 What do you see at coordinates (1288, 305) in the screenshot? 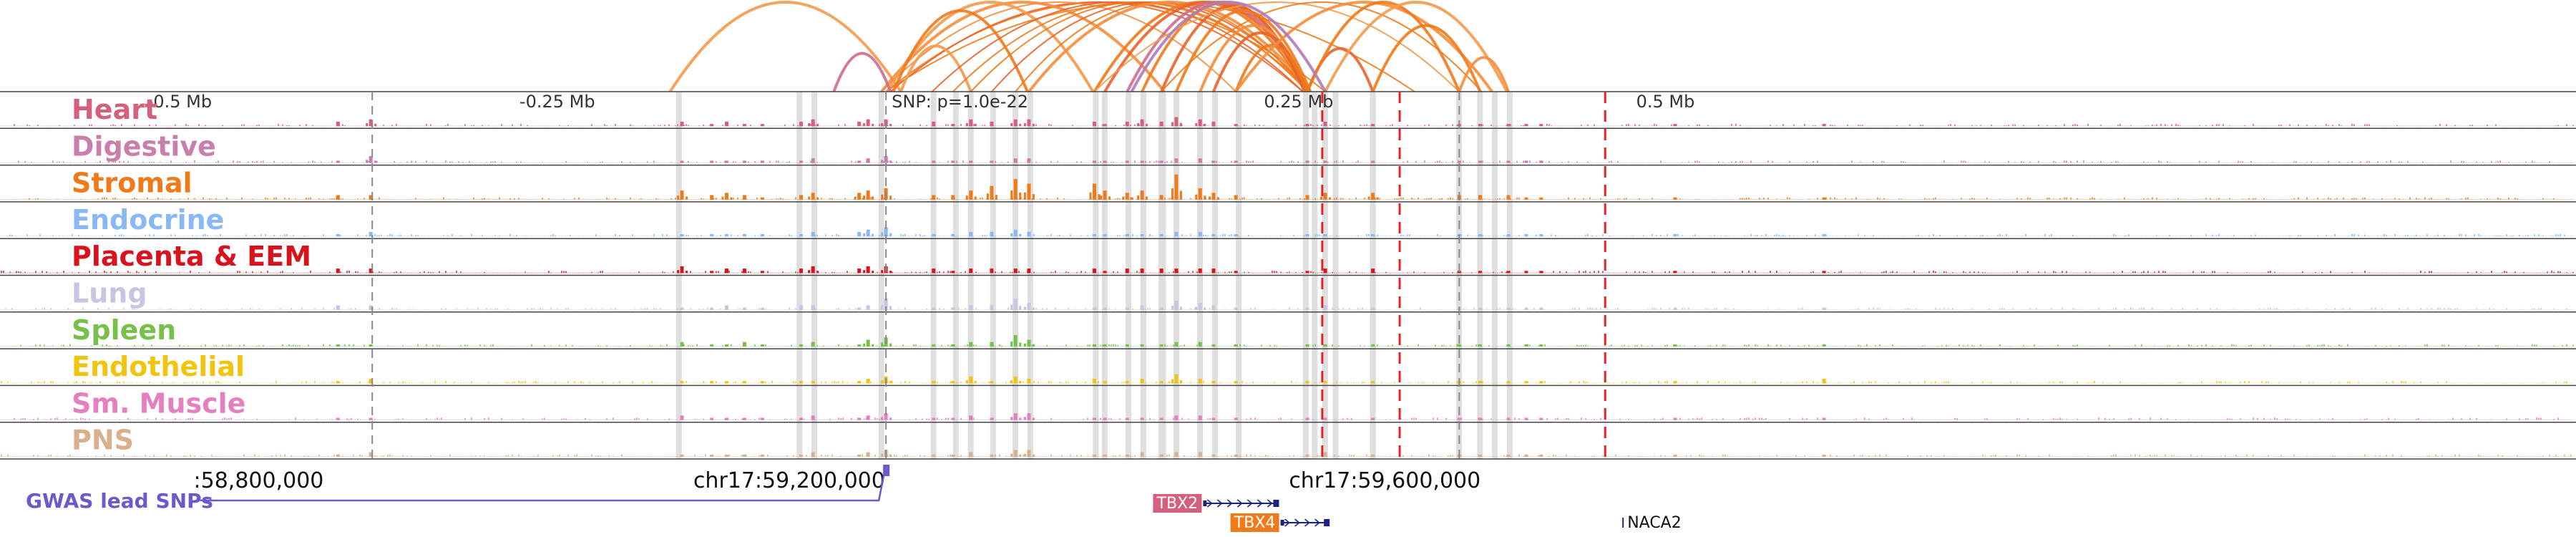
I see `track-lung` at bounding box center [1288, 305].